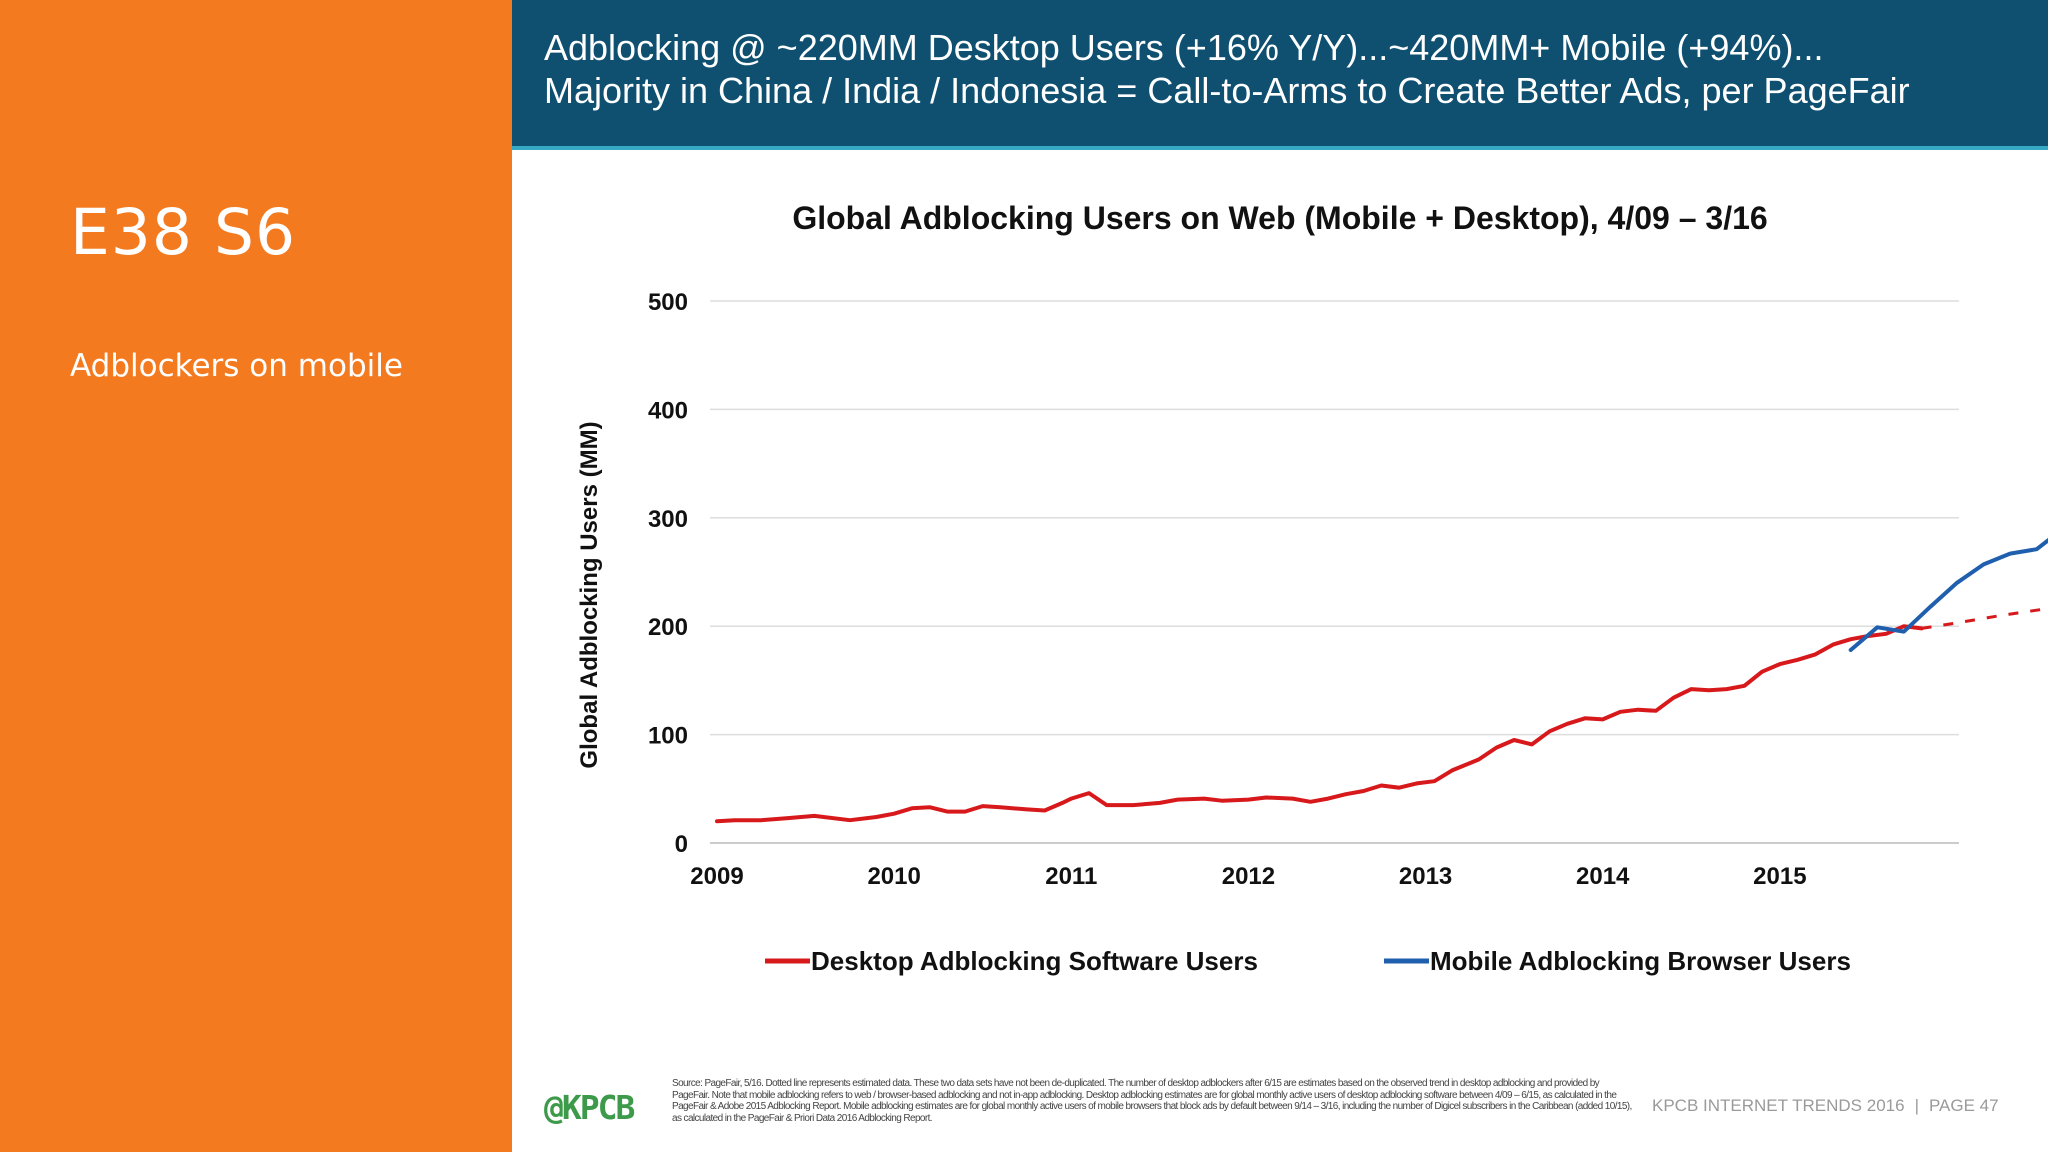  Describe the element at coordinates (716, 876) in the screenshot. I see `x-tick-2009: 2009` at that location.